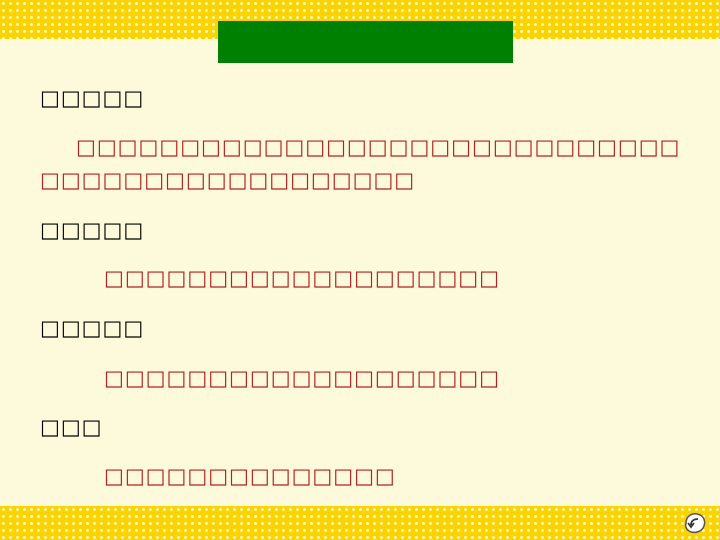 The height and width of the screenshot is (540, 720). I want to click on section-1-line-2: □□□□□□□□□□□□□□□□□□, so click(228, 180).